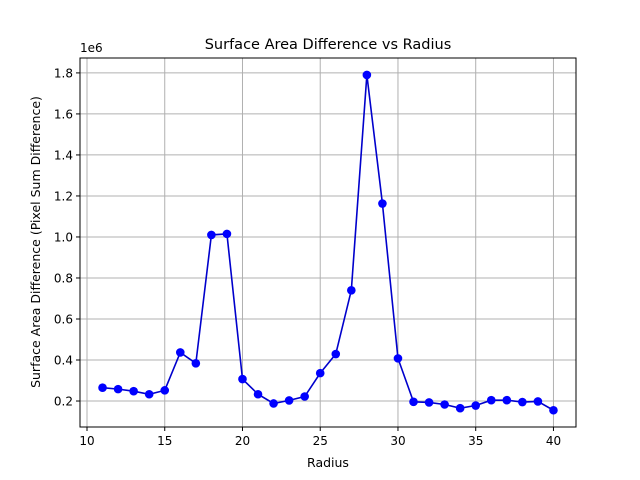 The width and height of the screenshot is (640, 480). Describe the element at coordinates (63, 196) in the screenshot. I see `y-tick-label: 1.2` at that location.